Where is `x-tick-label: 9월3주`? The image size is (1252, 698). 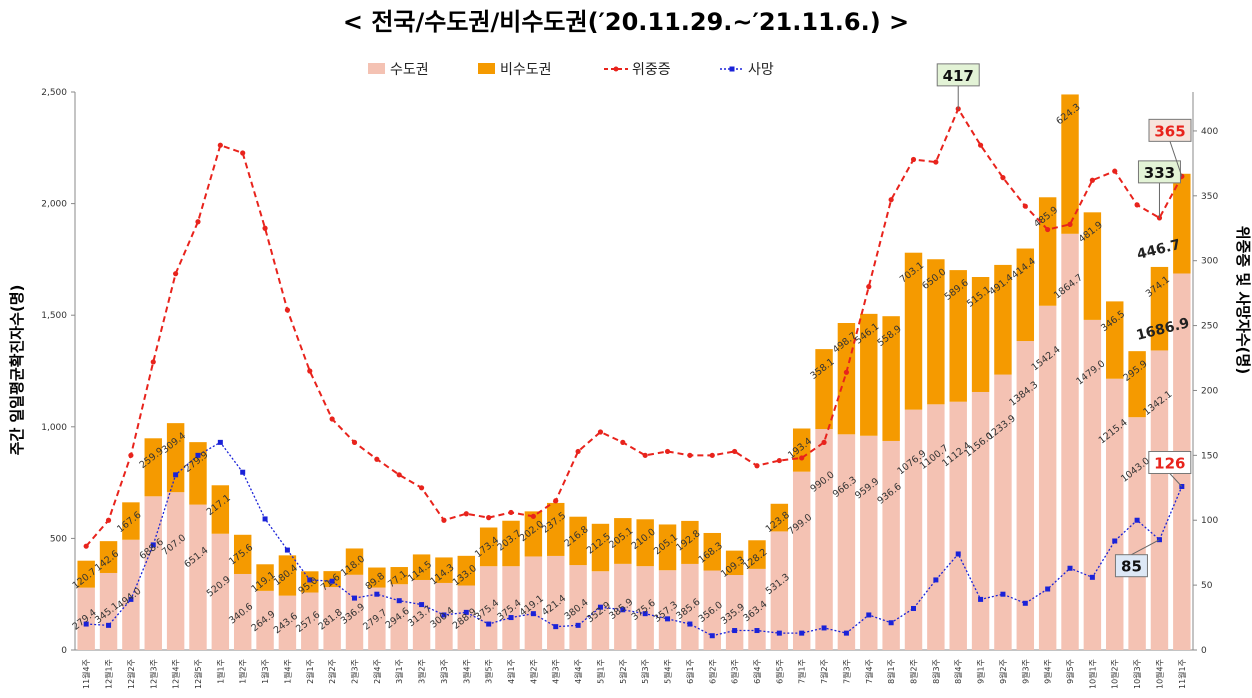
x-tick-label: 9월3주 is located at coordinates (1025, 671).